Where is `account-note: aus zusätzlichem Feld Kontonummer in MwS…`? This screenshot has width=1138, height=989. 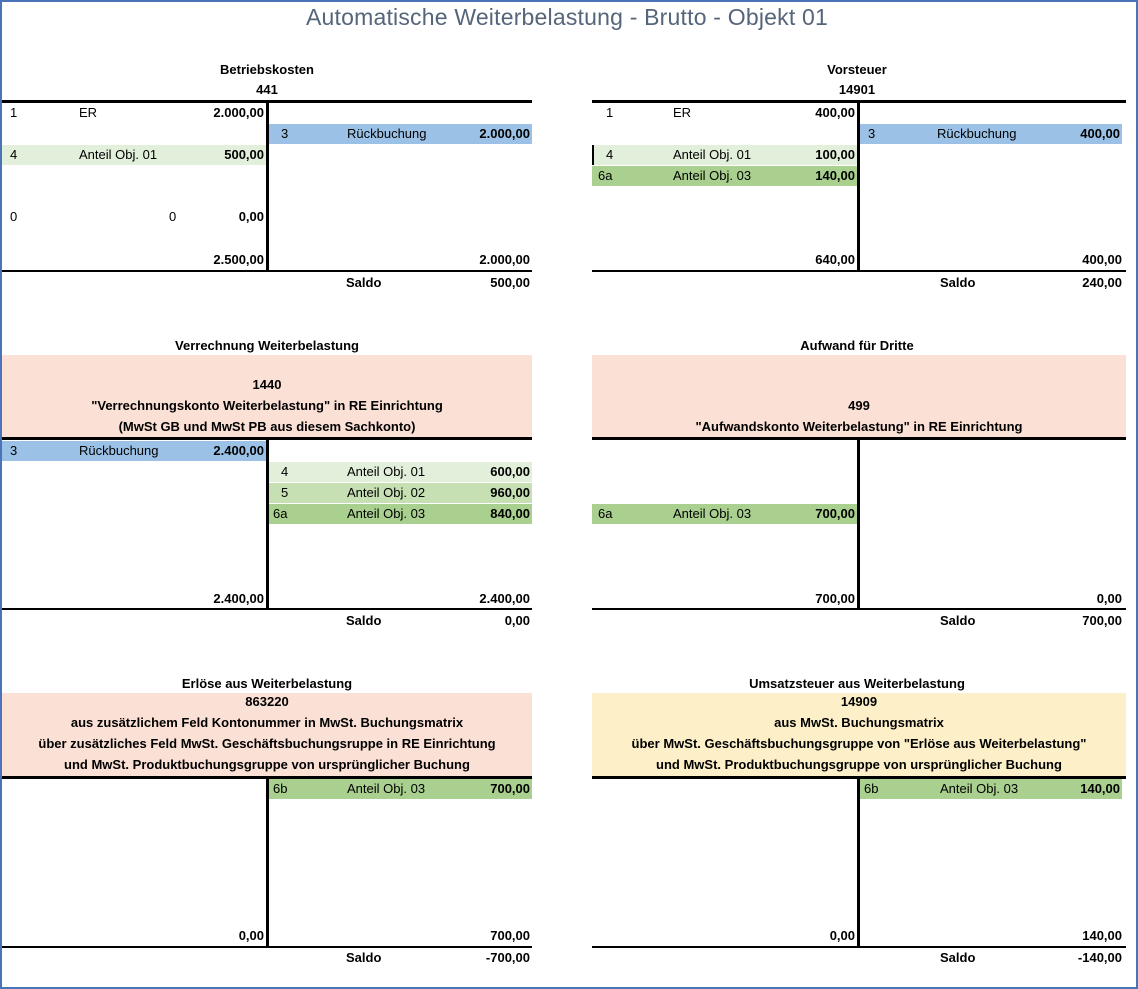
account-note: aus zusätzlichem Feld Kontonummer in MwS… is located at coordinates (267, 722).